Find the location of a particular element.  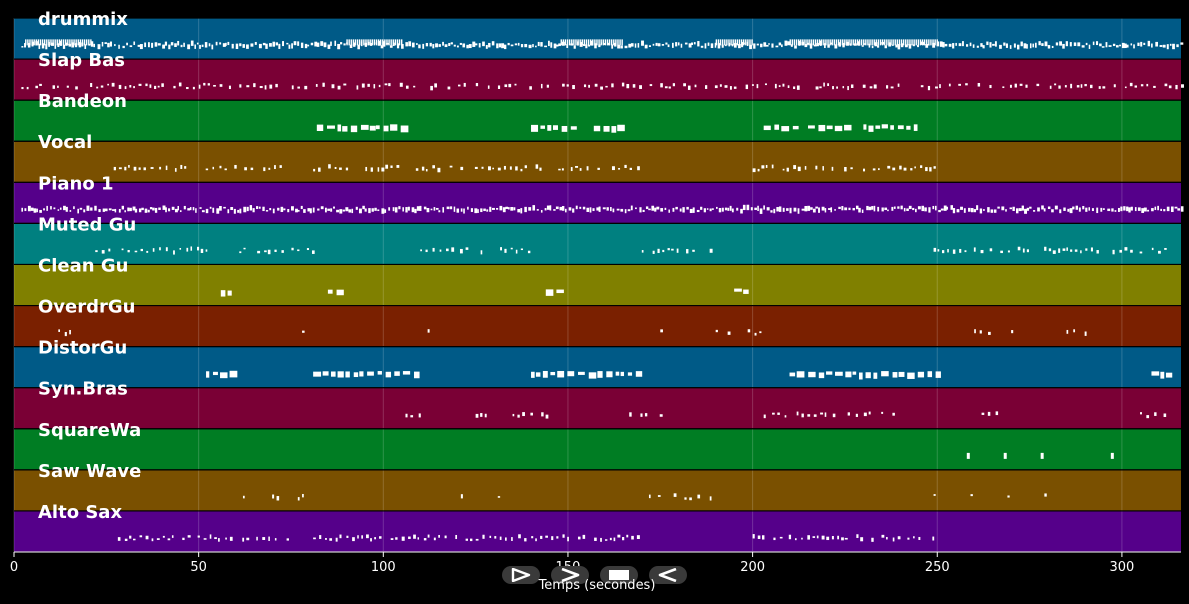

rewind-button is located at coordinates (668, 575).